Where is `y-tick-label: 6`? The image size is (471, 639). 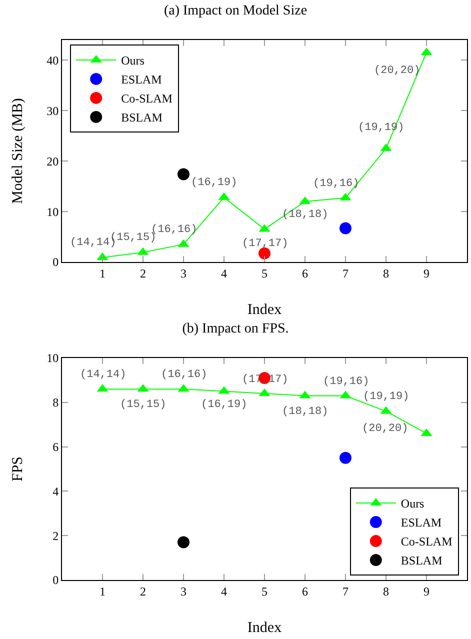
y-tick-label: 6 is located at coordinates (55, 447).